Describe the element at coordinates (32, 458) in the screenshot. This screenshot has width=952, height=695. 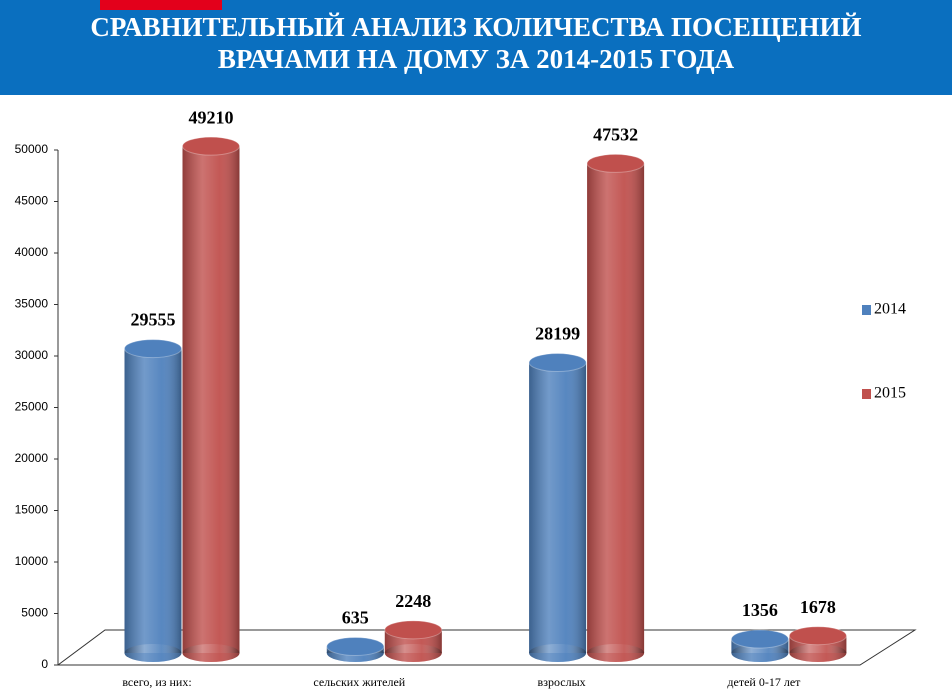
I see `y-tick-label: 20000` at that location.